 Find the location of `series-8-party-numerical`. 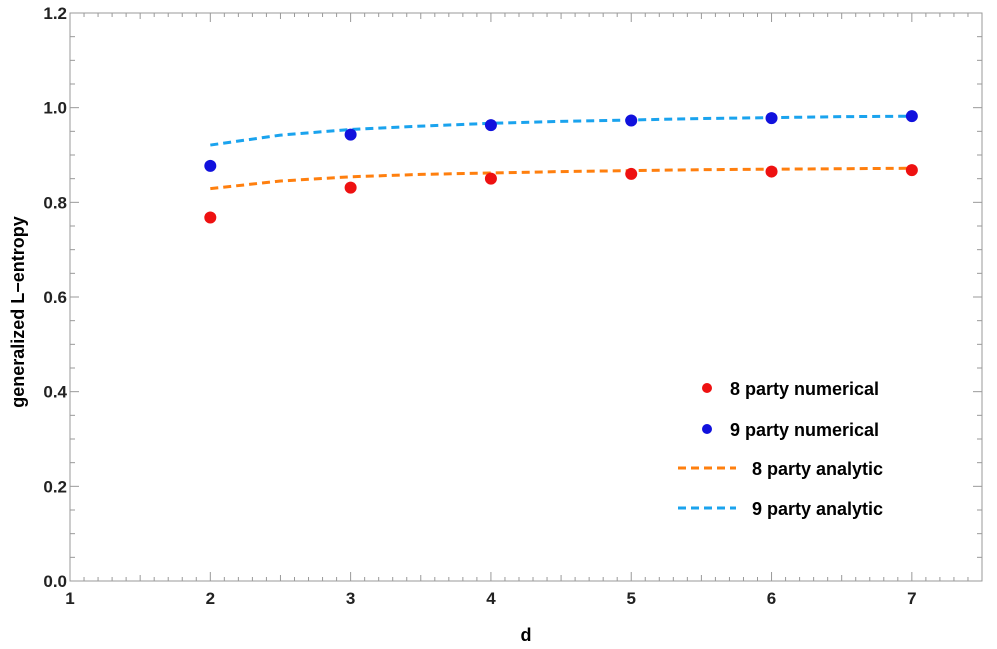

series-8-party-numerical is located at coordinates (561, 194).